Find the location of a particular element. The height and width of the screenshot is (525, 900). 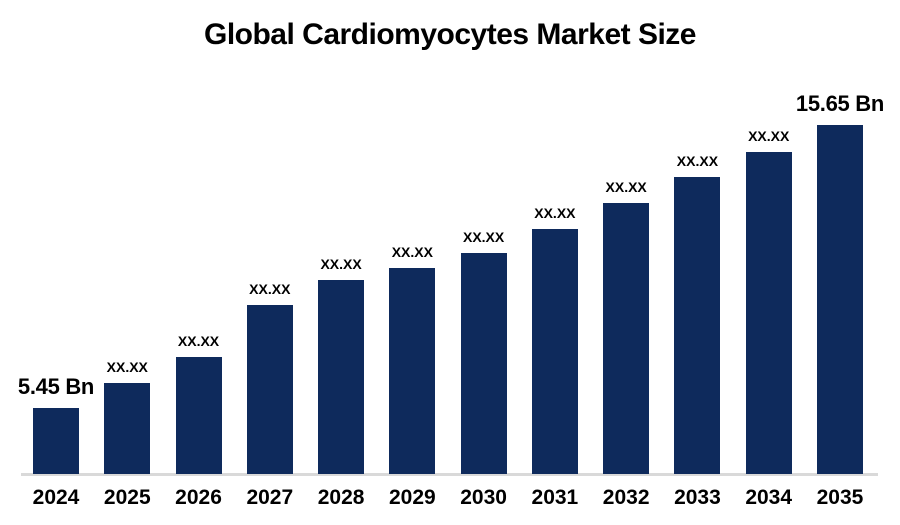

x-axis-tick-label: 2034 is located at coordinates (769, 497).